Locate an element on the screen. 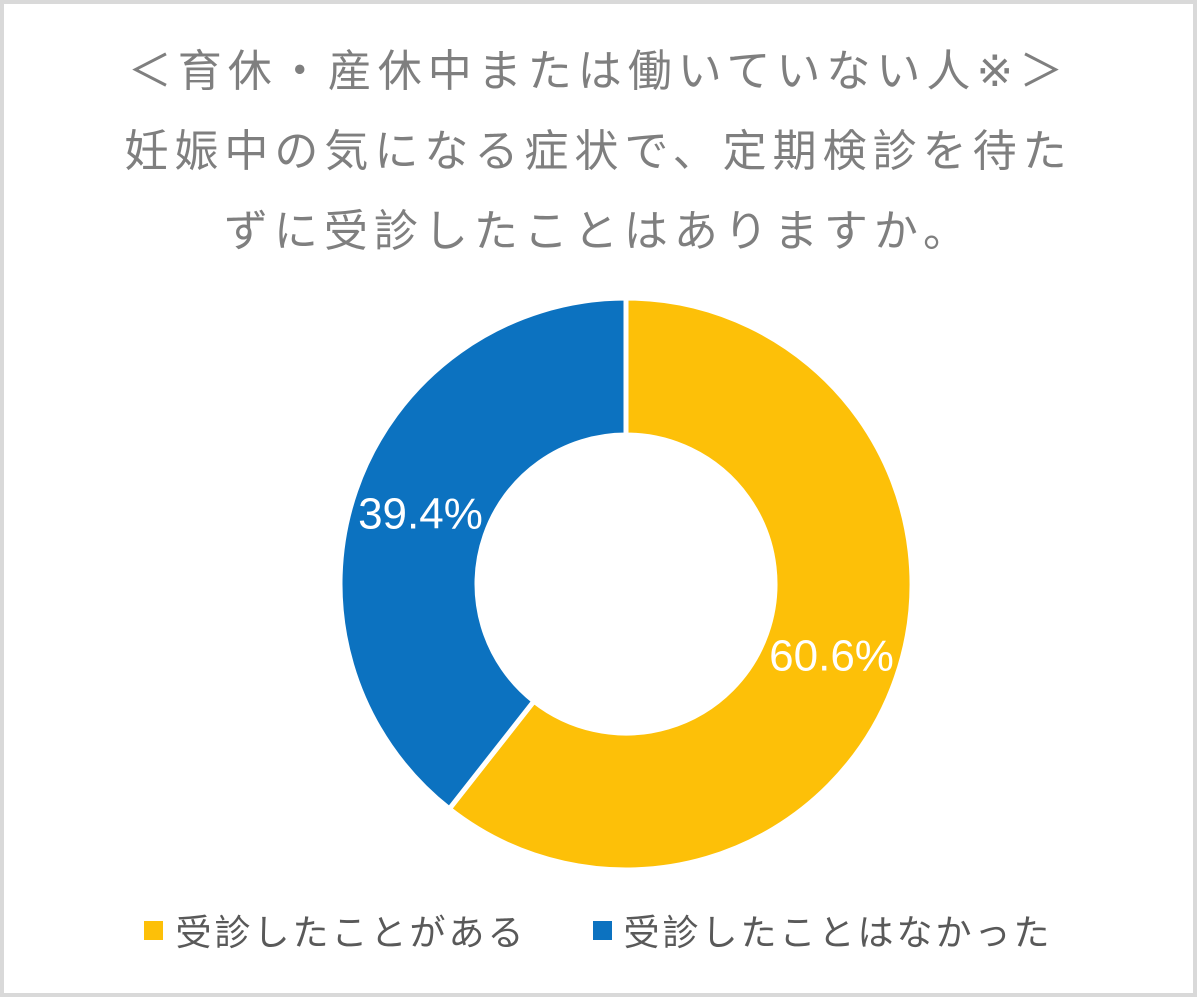 This screenshot has width=1197, height=997. legend-swatch-blue is located at coordinates (602, 930).